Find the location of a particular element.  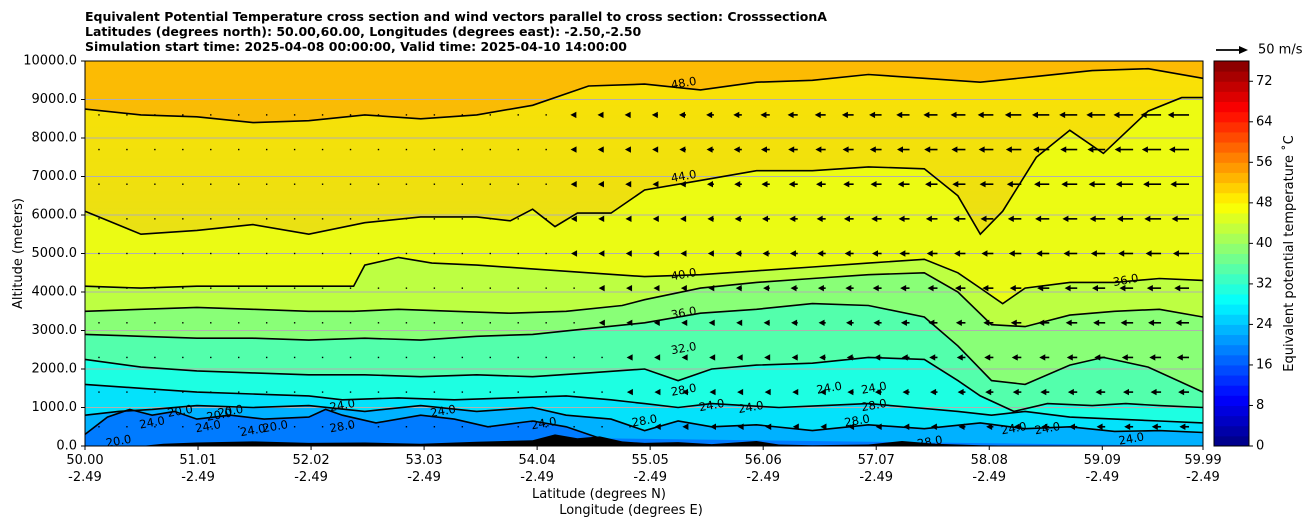

y-tick-label: 5000.0 is located at coordinates (55, 253).